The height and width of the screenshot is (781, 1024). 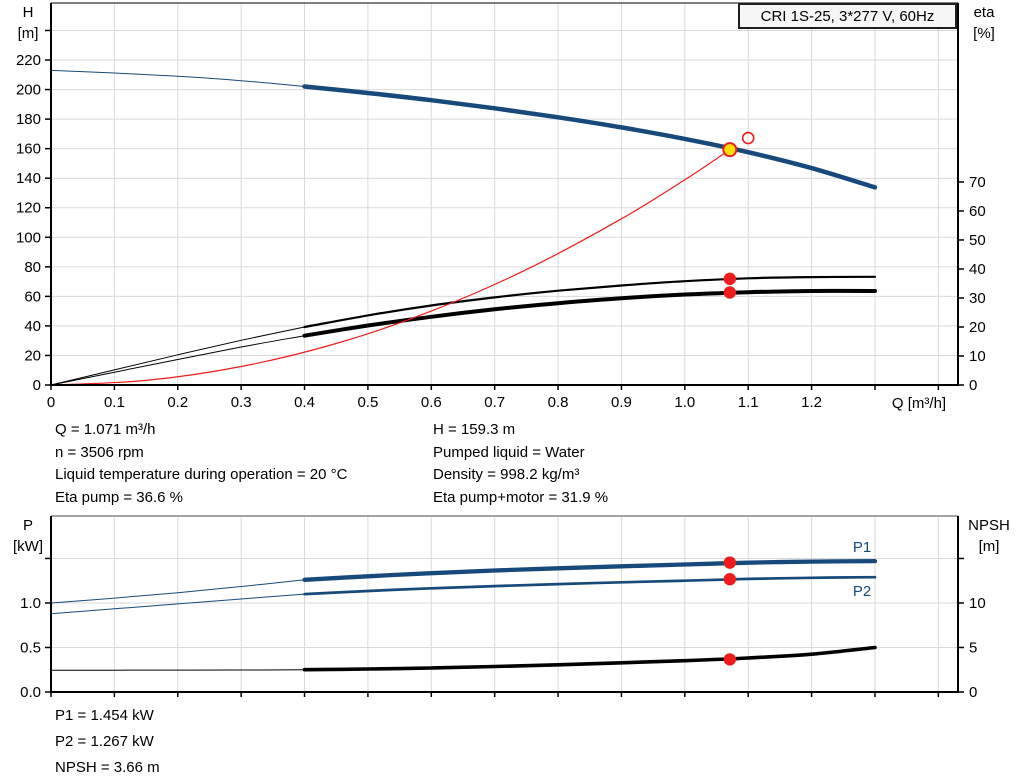 I want to click on right-tick-label: 30, so click(x=977, y=298).